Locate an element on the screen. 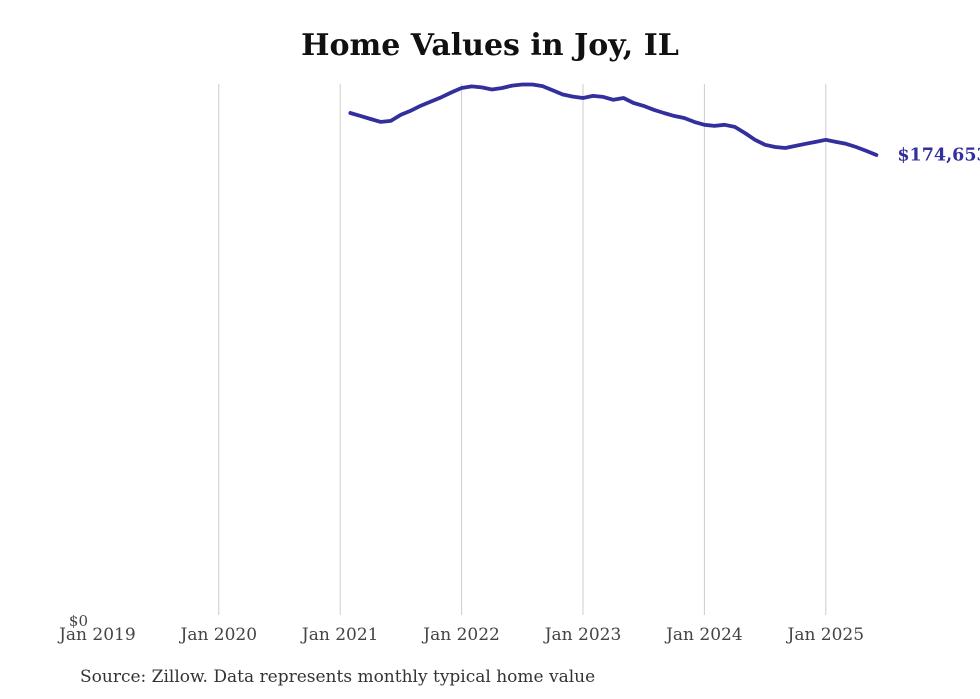  y-axis-zero-label: $0 is located at coordinates (78, 621).